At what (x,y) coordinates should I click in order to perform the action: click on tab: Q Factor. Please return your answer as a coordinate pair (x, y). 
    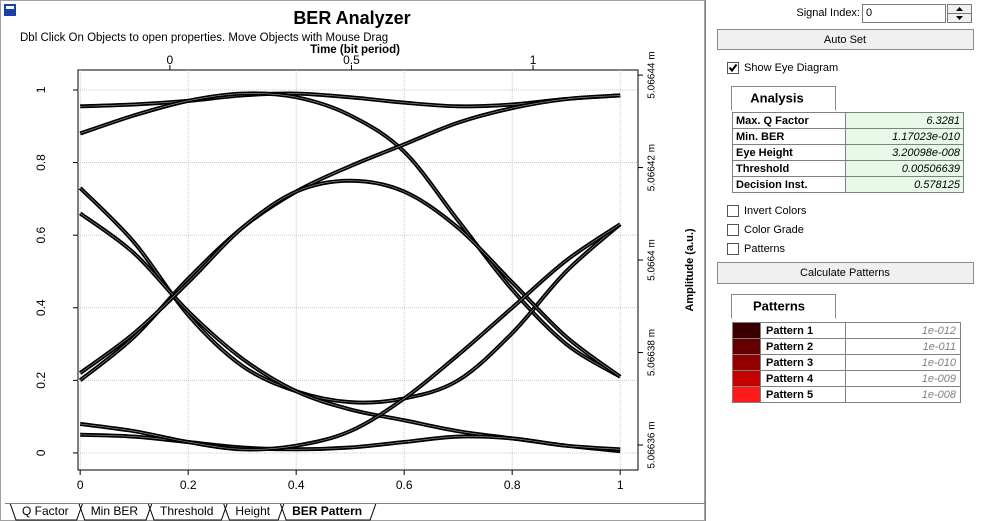
    Looking at the image, I should click on (46, 511).